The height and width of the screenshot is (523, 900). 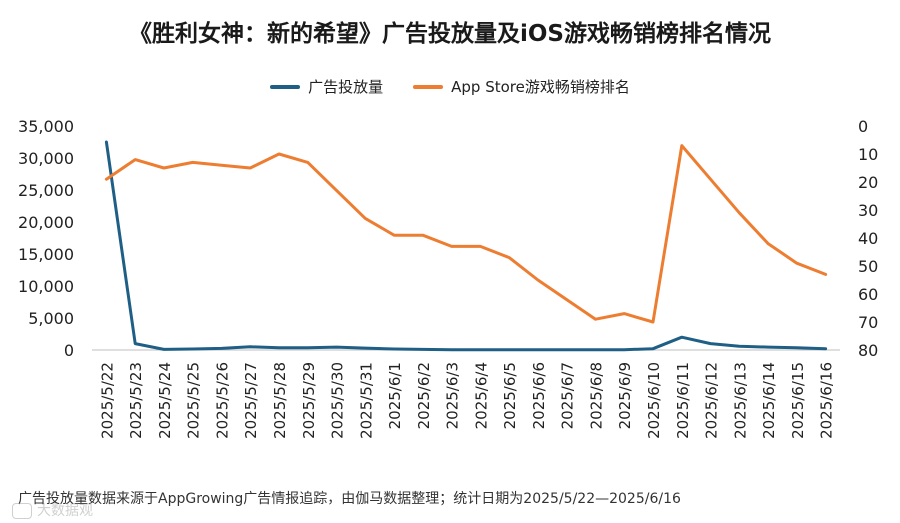 What do you see at coordinates (395, 395) in the screenshot?
I see `x-axis-tick-label: 2025/6/1` at bounding box center [395, 395].